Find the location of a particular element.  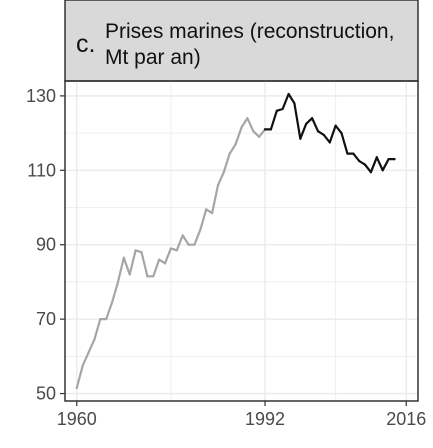

chart-title-line-1: Prises marines (reconstruction, is located at coordinates (249, 31).